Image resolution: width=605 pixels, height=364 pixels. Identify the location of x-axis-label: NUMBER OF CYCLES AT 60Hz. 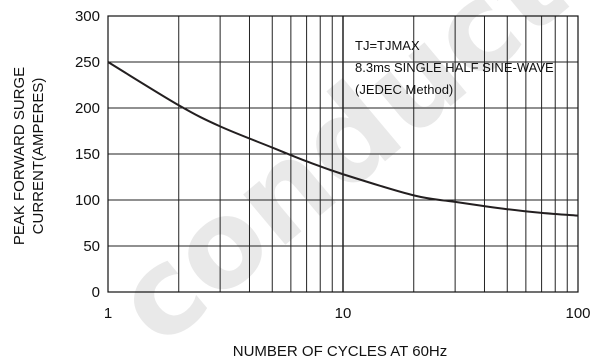
(340, 351).